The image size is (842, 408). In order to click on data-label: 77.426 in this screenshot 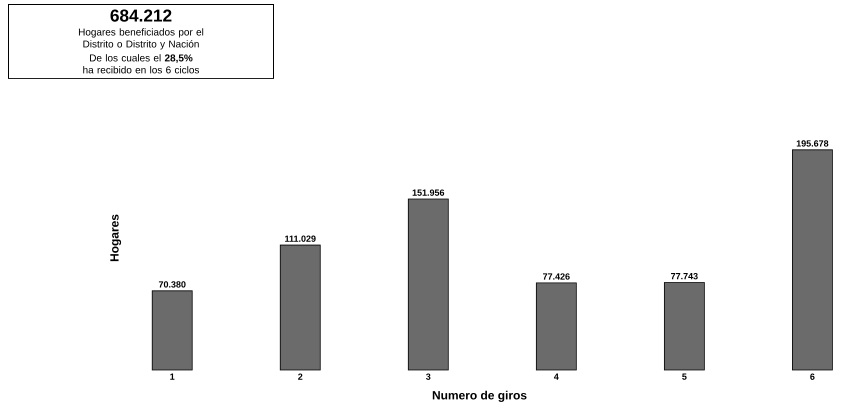, I will do `click(556, 276)`.